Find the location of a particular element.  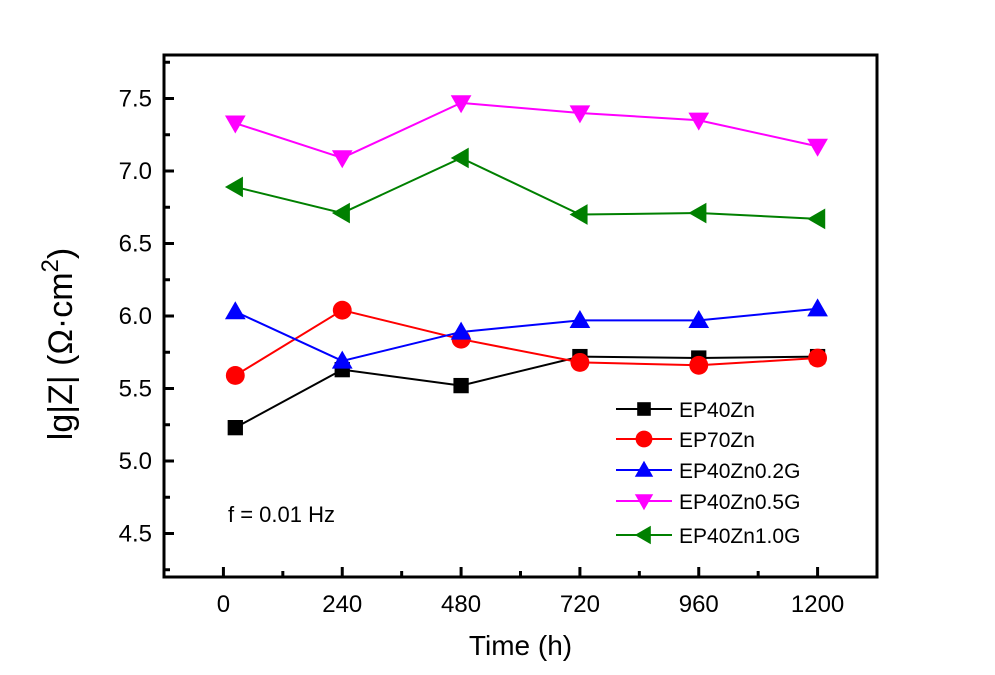

series-ep70zn is located at coordinates (526, 342).